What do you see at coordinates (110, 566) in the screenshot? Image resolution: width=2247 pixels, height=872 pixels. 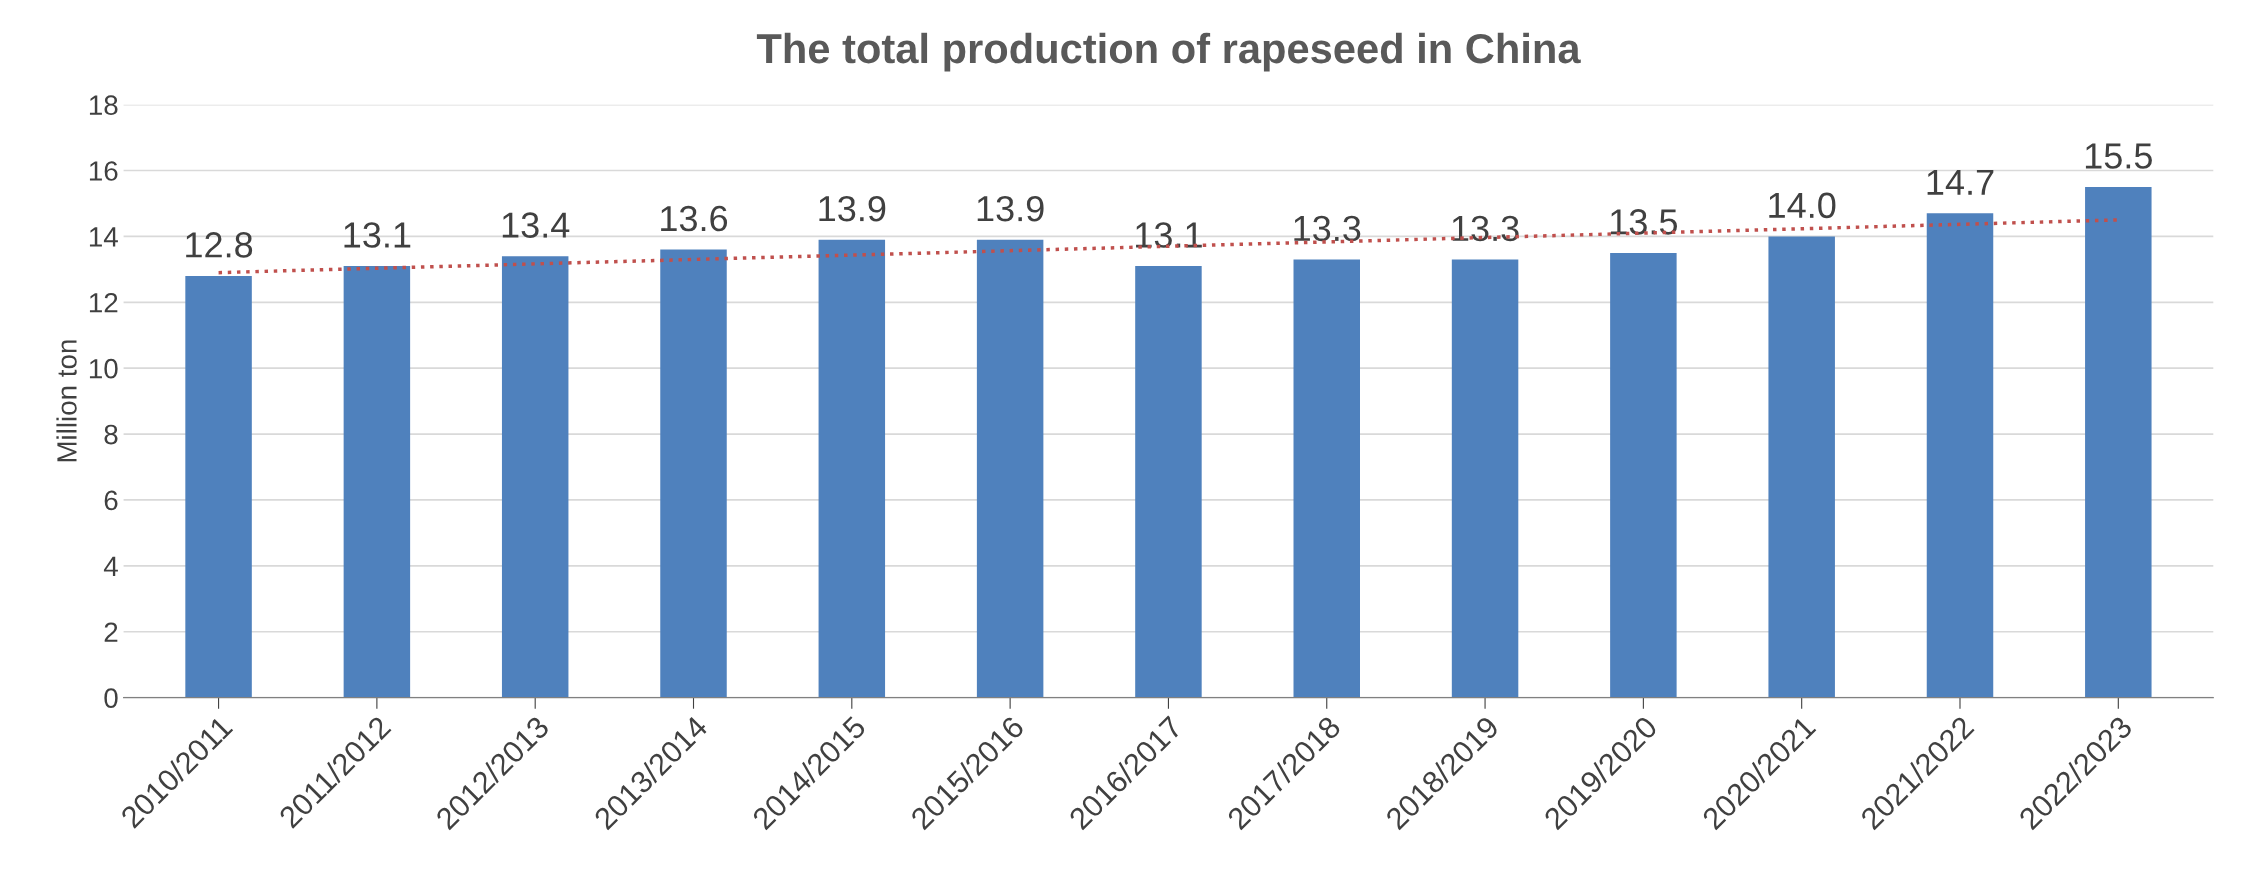 I see `y-tick-label: 4` at bounding box center [110, 566].